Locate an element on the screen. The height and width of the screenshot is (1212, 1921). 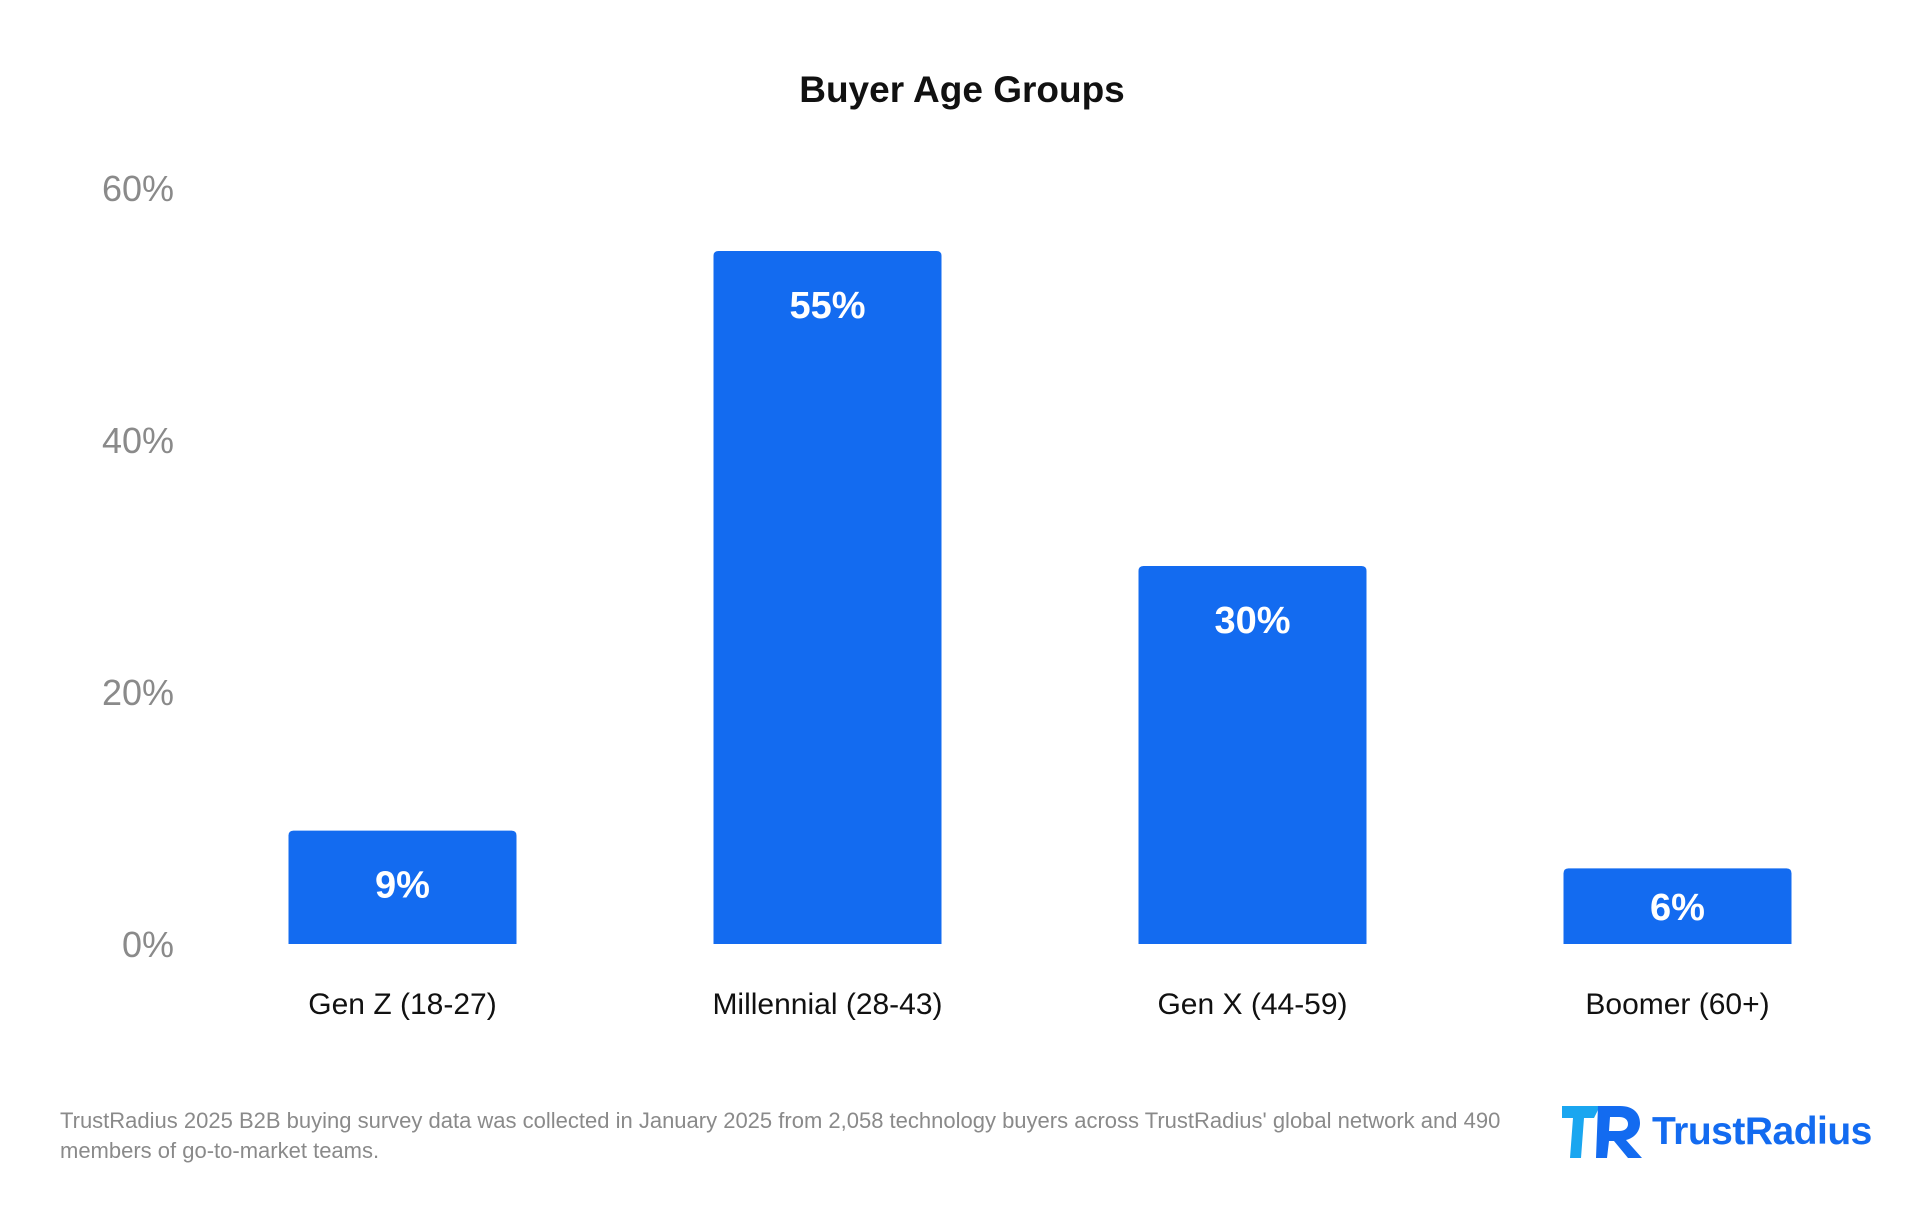
y-tick-label: 20% is located at coordinates (138, 692).